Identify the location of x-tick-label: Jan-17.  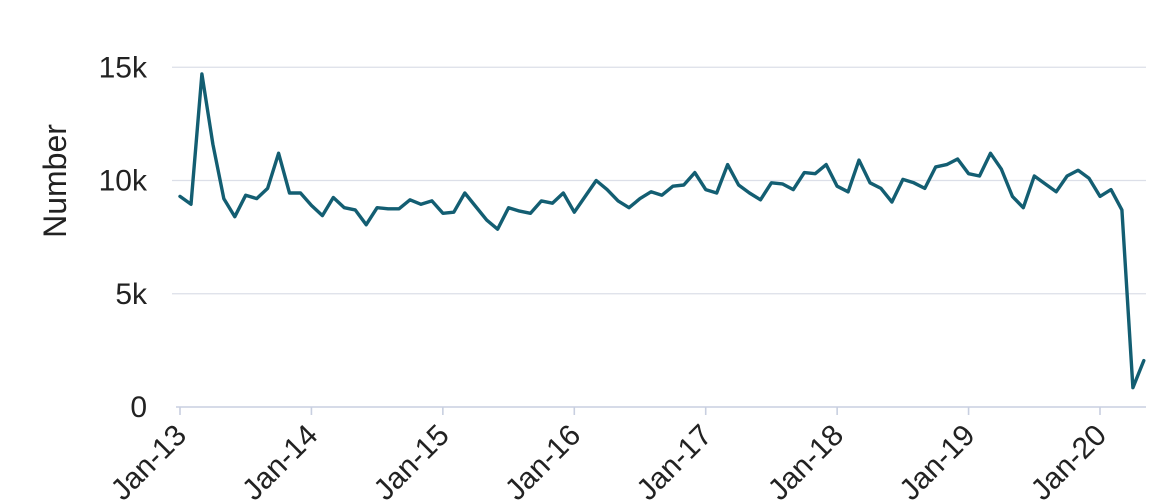
(674, 459).